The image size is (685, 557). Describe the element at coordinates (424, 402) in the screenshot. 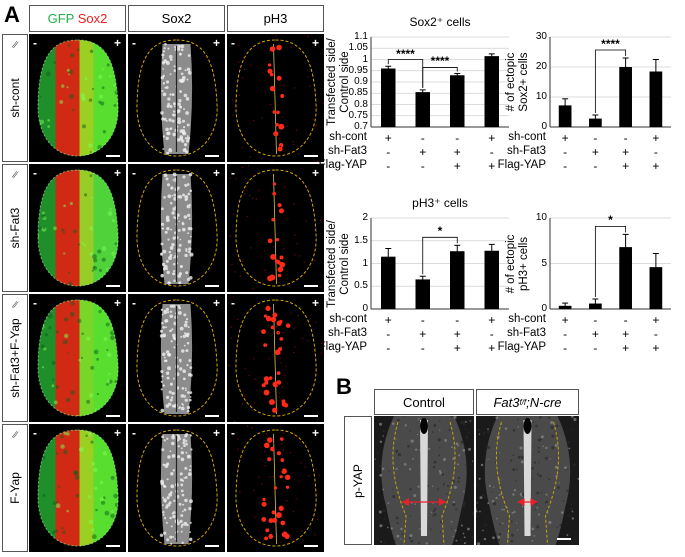

I see `panel-b-header-text: Control` at that location.